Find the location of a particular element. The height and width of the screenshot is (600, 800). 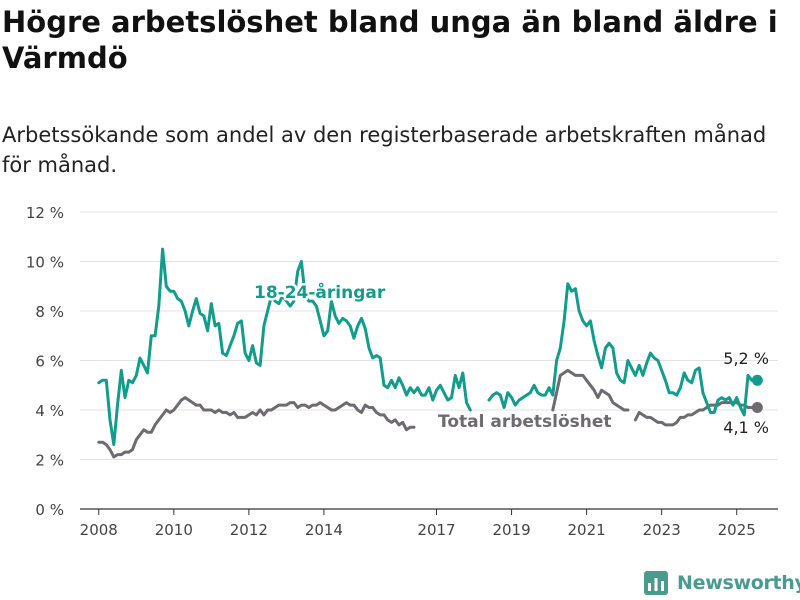

y-tick-label: 2 % is located at coordinates (49, 461).